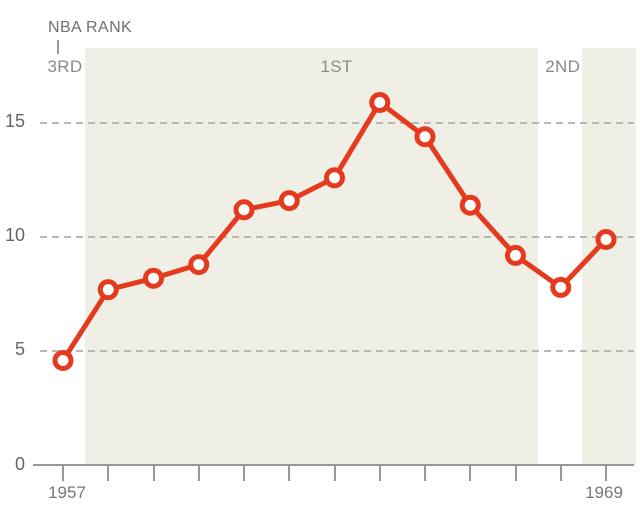 The height and width of the screenshot is (513, 640). What do you see at coordinates (563, 66) in the screenshot?
I see `rank-annotation-2nd: 2ND` at bounding box center [563, 66].